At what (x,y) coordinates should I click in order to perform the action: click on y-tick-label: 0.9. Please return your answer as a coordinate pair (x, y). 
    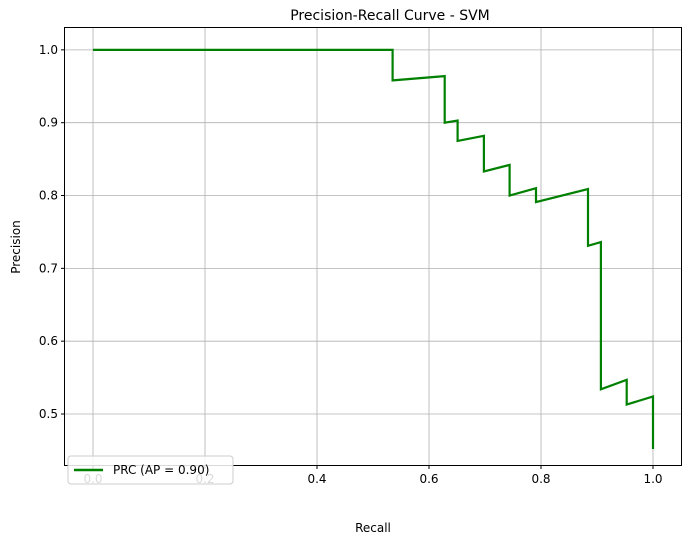
    Looking at the image, I should click on (48, 123).